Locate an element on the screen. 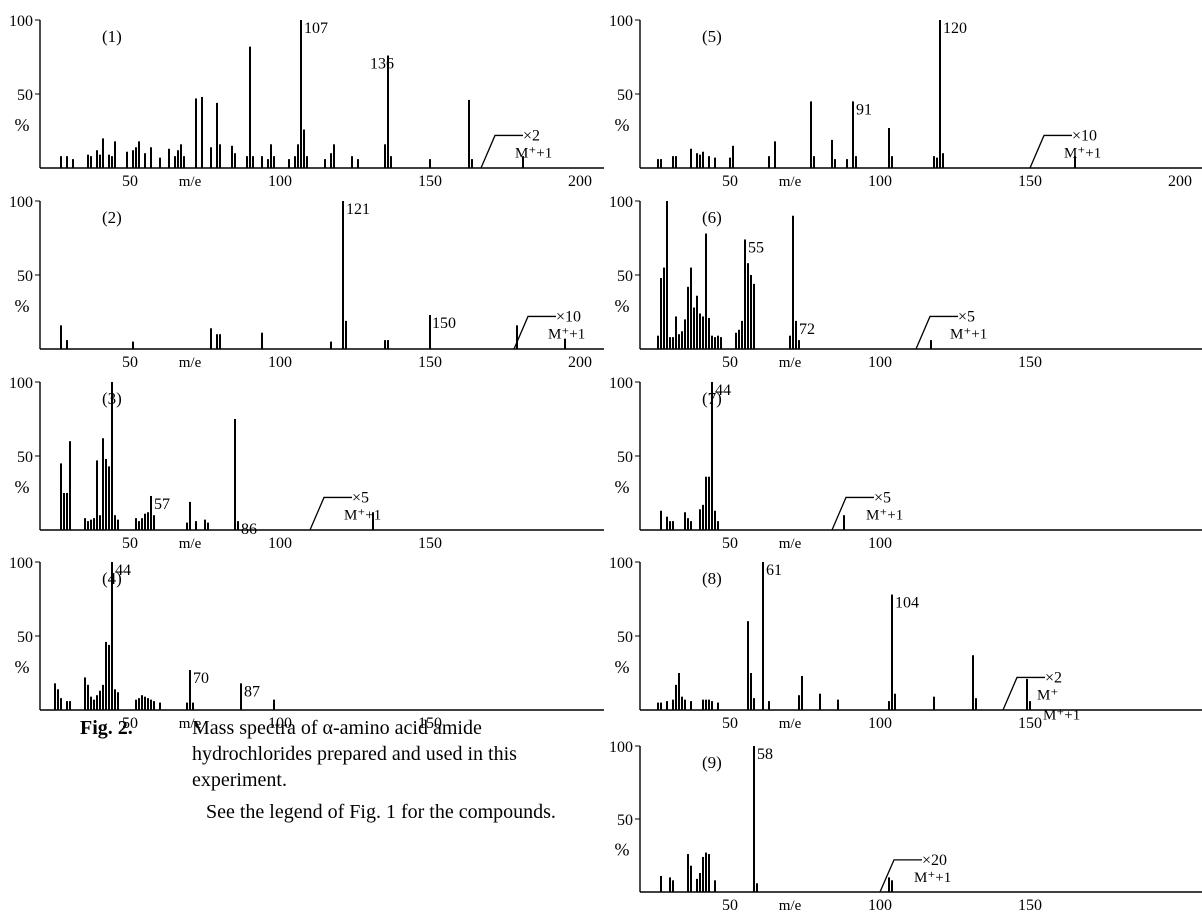  peak-value-label: 121 is located at coordinates (358, 209).